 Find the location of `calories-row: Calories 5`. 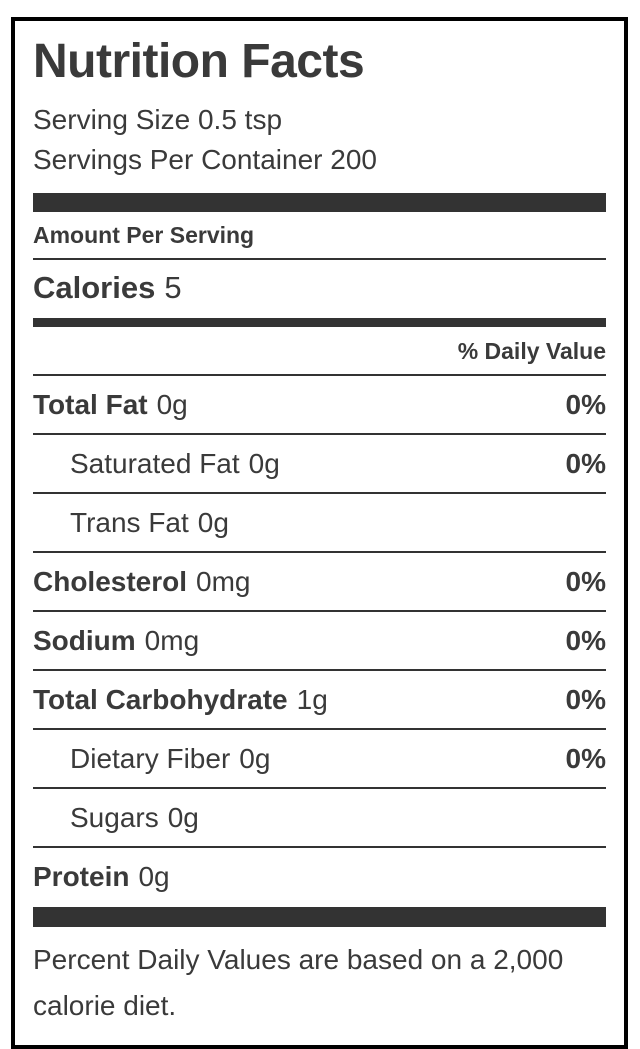

calories-row: Calories 5 is located at coordinates (319, 287).